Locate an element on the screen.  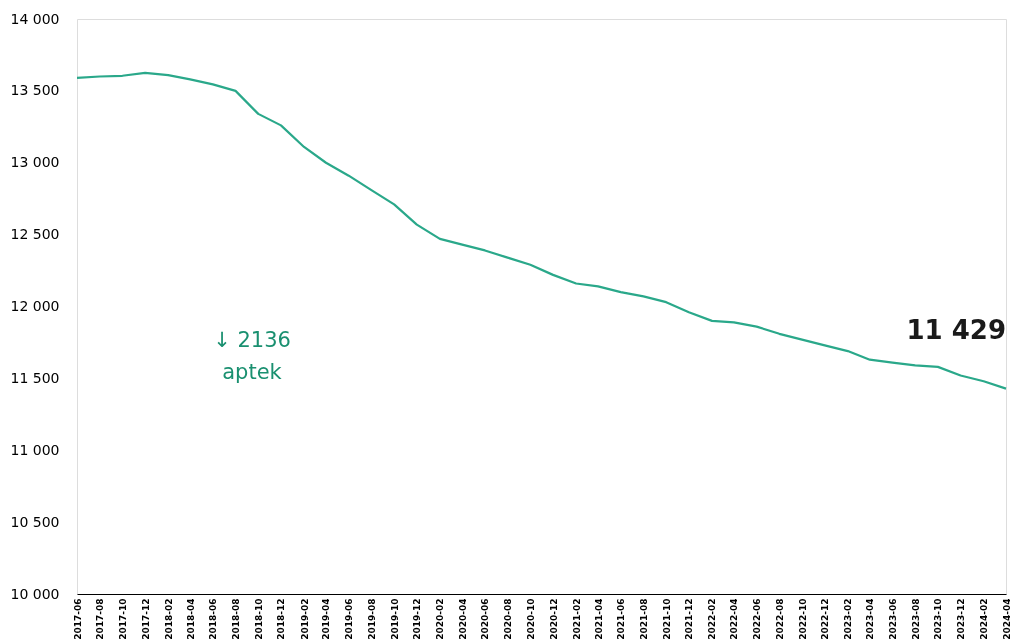
x-tick-label: 2019-12 is located at coordinates (417, 619).